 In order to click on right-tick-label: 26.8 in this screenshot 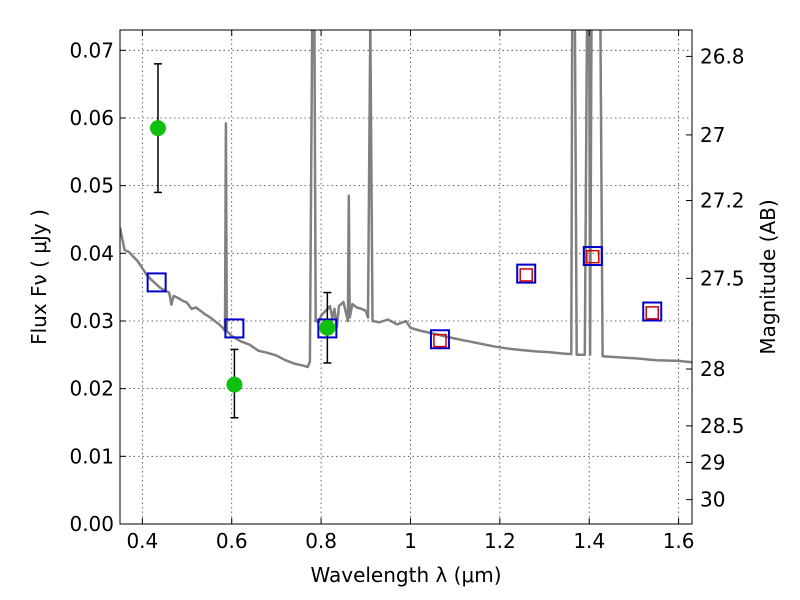, I will do `click(722, 56)`.